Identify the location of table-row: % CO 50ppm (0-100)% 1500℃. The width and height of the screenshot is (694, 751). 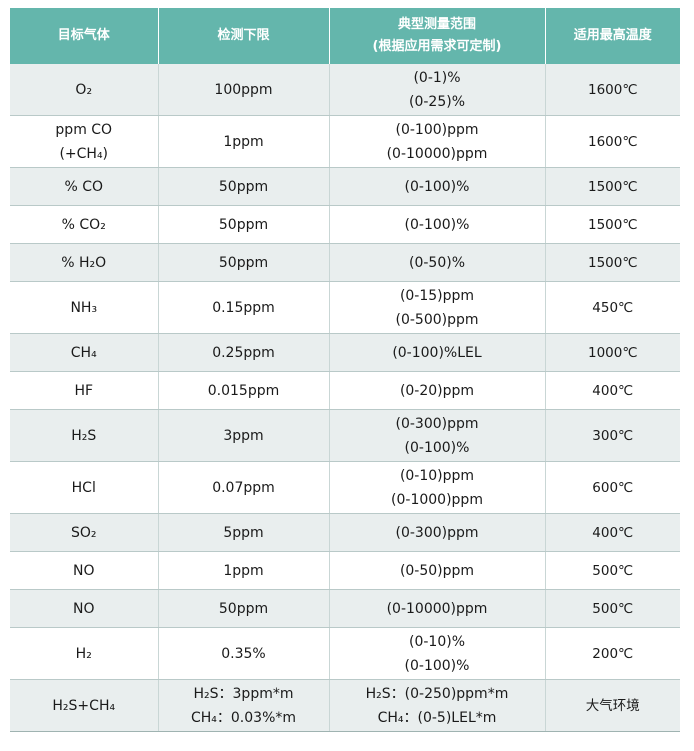
(345, 186).